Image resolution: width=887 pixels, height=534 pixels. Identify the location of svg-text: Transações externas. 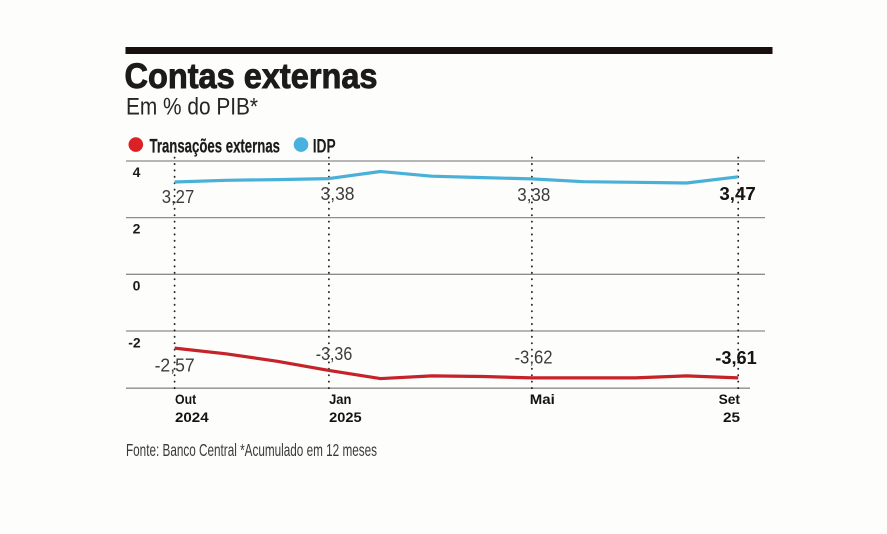
(215, 146).